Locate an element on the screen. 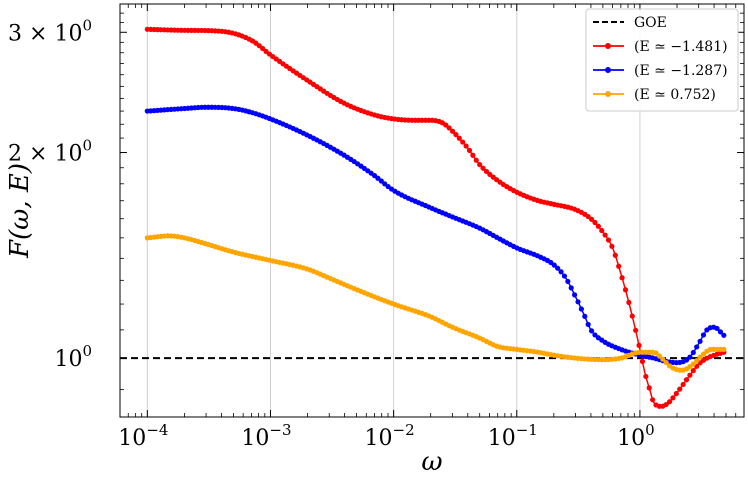 This screenshot has width=748, height=477. x-tick-exponent: −3 is located at coordinates (280, 430).